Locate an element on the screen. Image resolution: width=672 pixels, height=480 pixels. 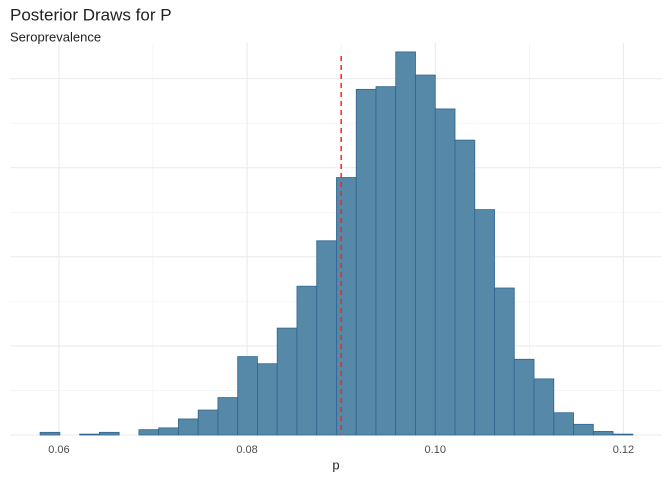
x-tick-label: 0.12 is located at coordinates (623, 450).